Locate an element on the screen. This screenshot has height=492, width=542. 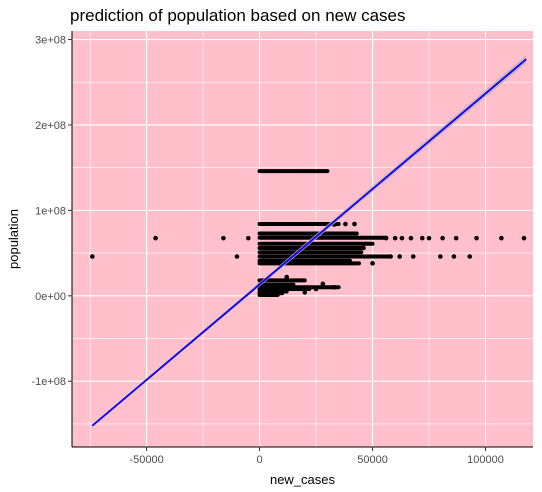
x-tick-label: -50000 is located at coordinates (146, 460).